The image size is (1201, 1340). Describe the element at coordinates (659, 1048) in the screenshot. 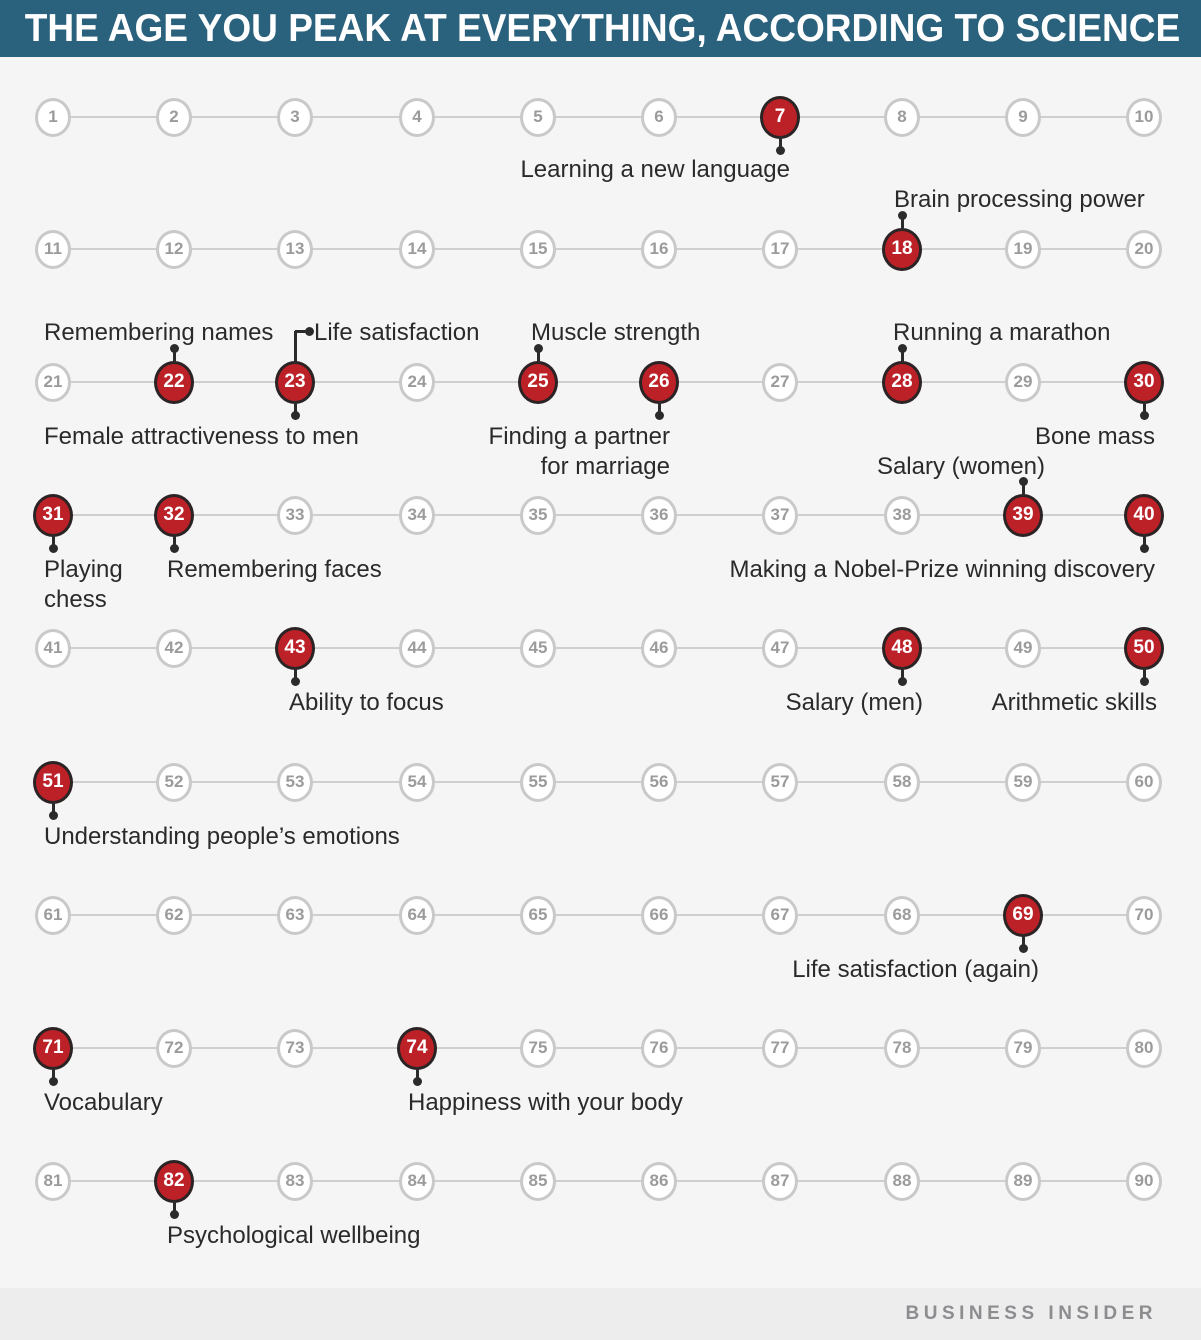

I see `age-circle-76: 76` at that location.